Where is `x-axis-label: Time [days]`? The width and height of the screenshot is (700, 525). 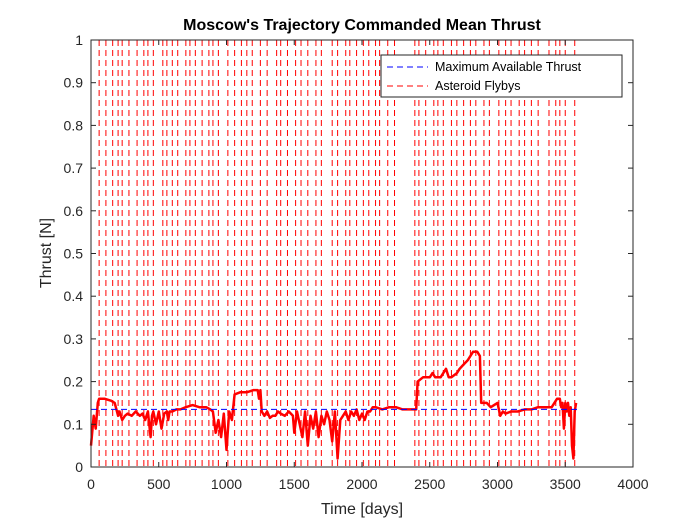
x-axis-label: Time [days] is located at coordinates (362, 509).